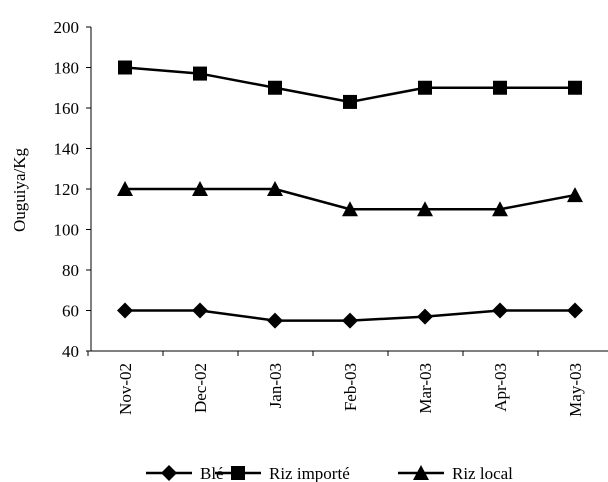 The height and width of the screenshot is (482, 608). Describe the element at coordinates (309, 473) in the screenshot. I see `legend-label: Riz importé` at that location.